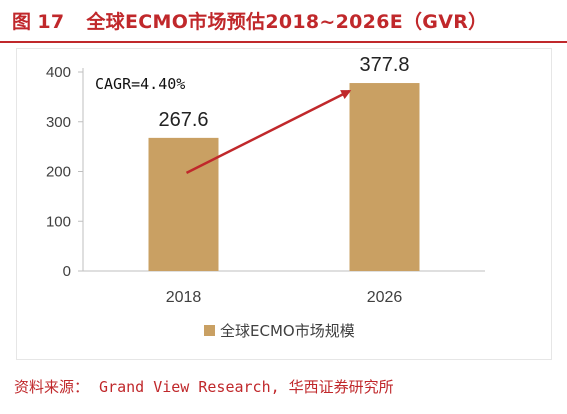  What do you see at coordinates (287, 331) in the screenshot?
I see `legend-label: 全球ECMO市场规模` at bounding box center [287, 331].